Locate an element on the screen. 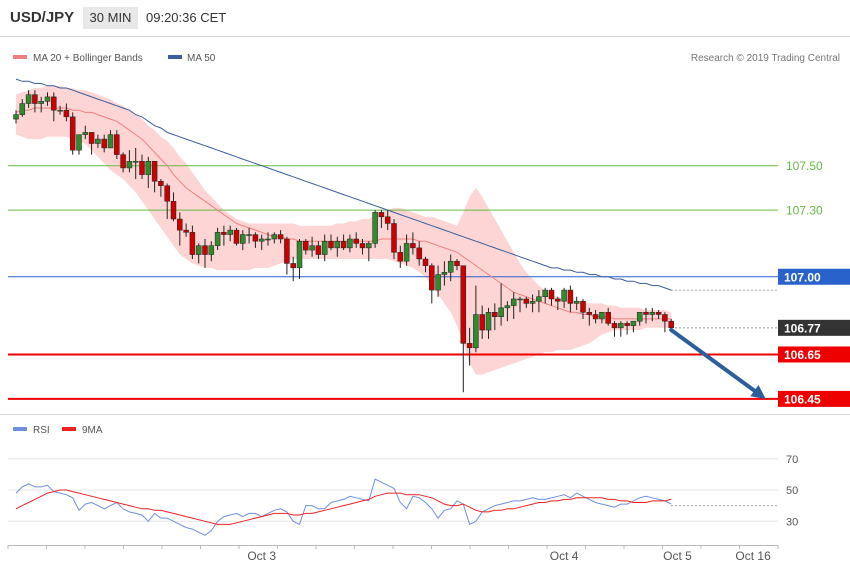  support-level-tag is located at coordinates (814, 354).